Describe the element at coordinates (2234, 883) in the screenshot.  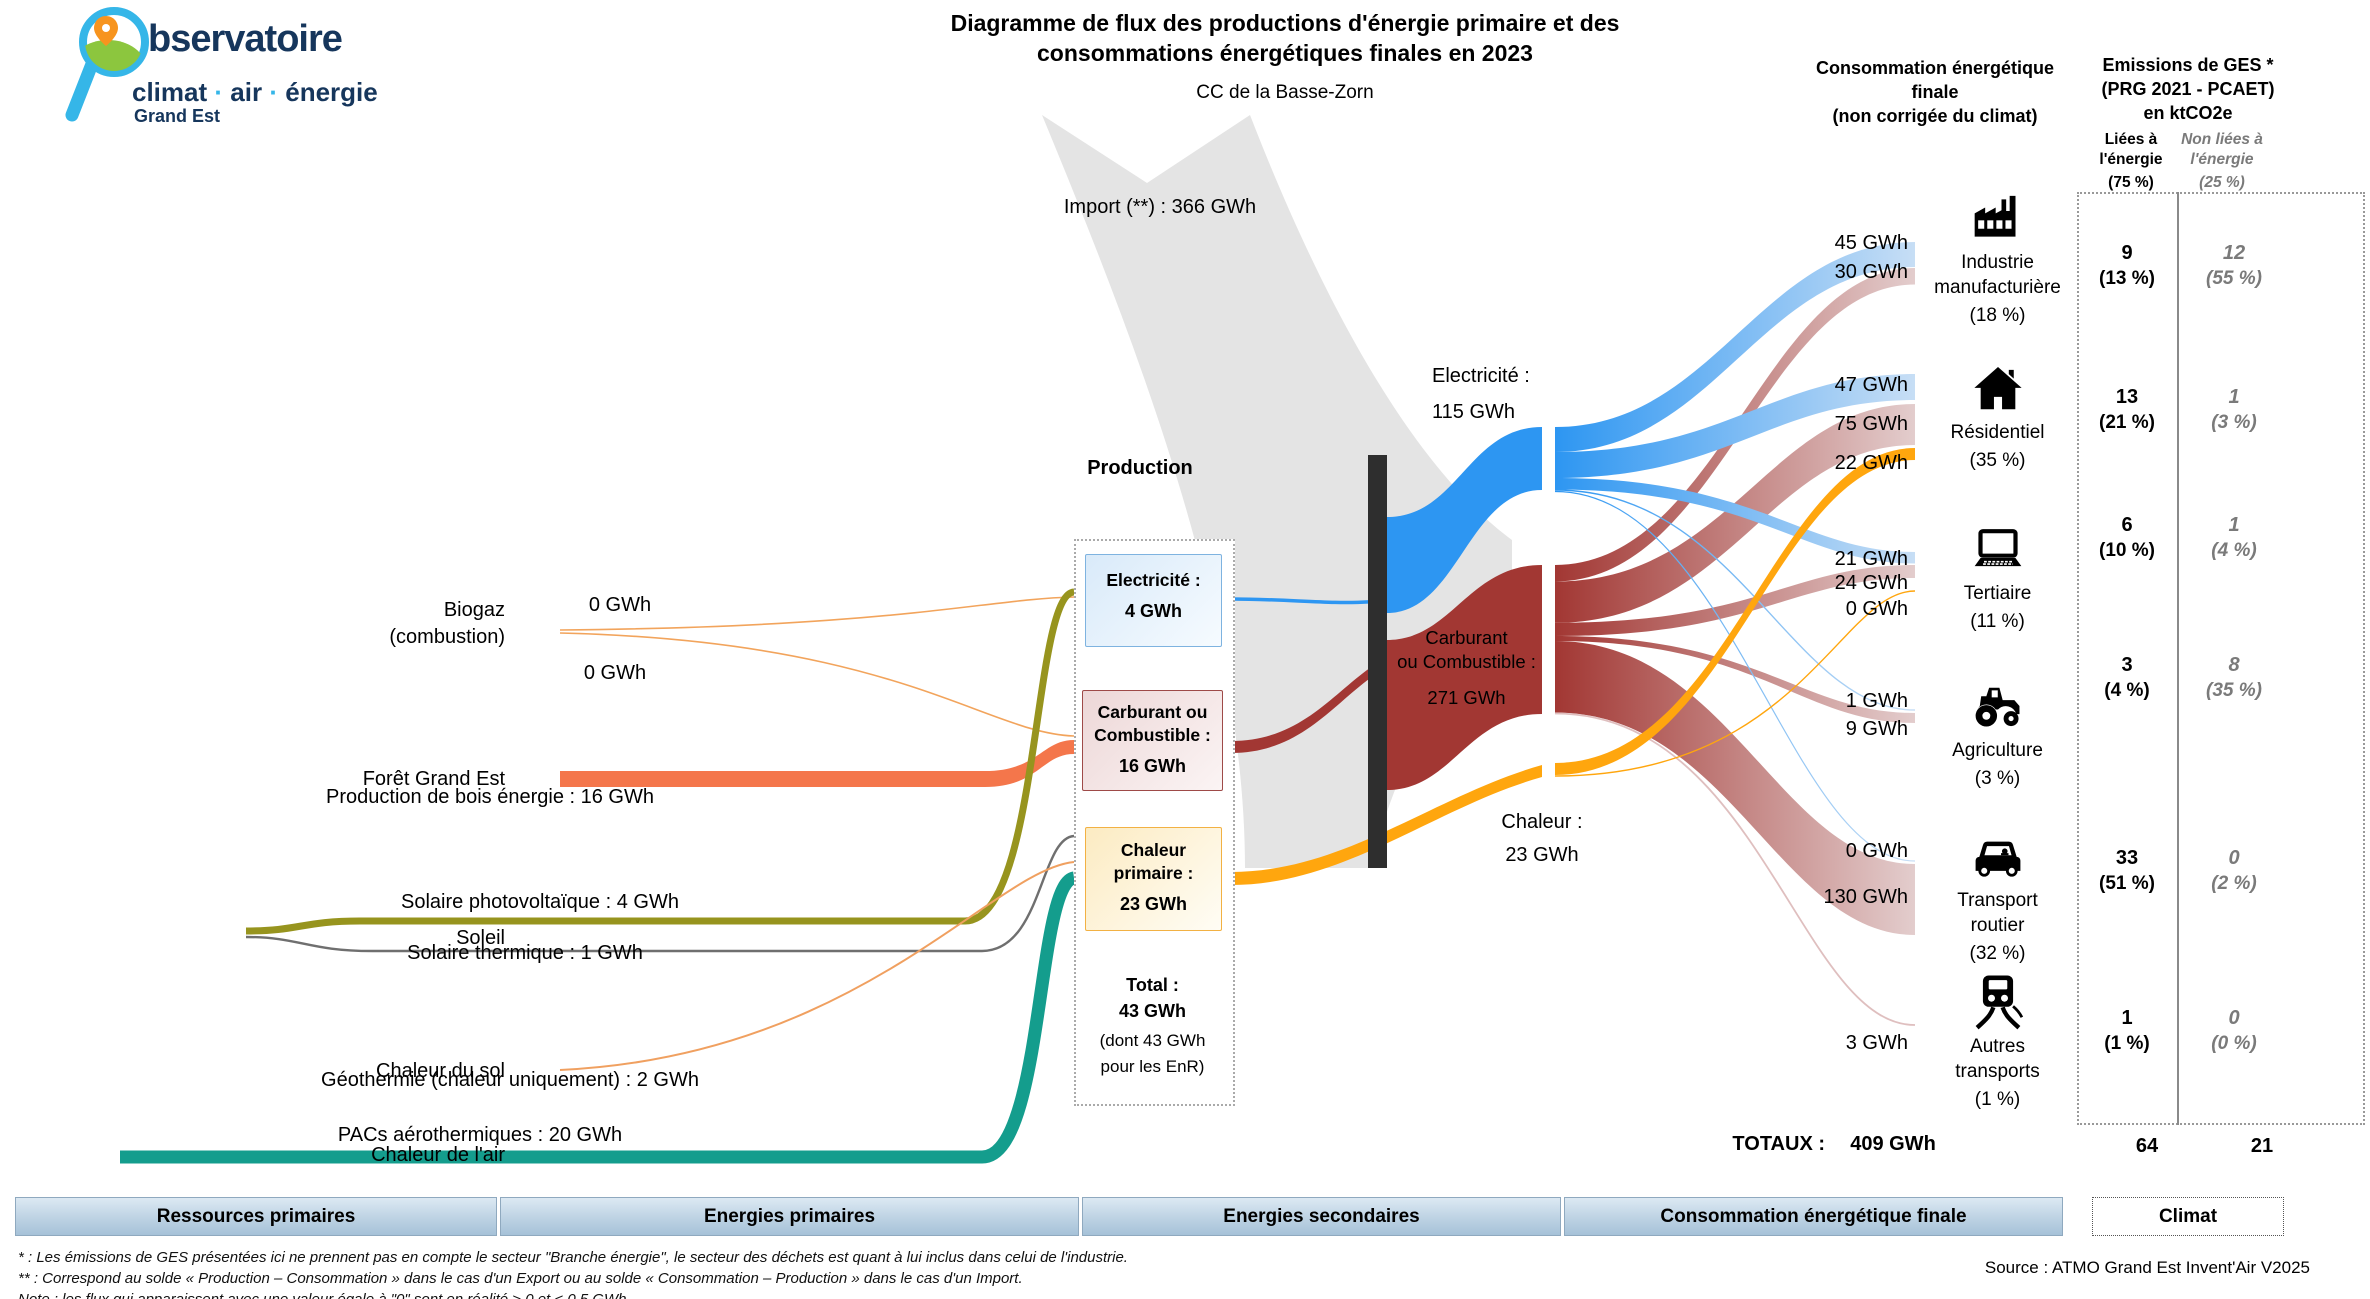
I see `ges-pct: (2 %)` at that location.